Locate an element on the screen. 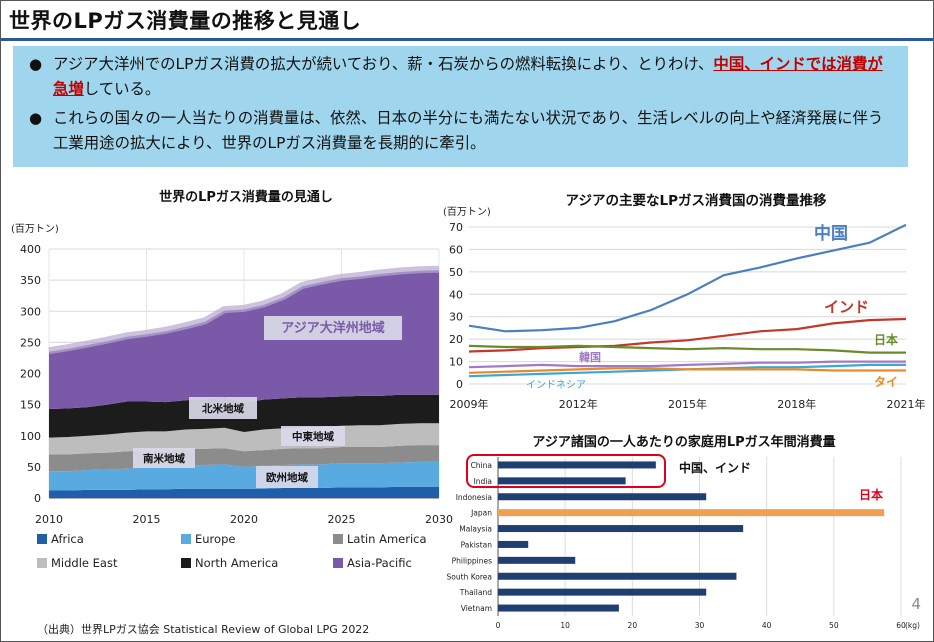 The image size is (934, 642). chart1-legend-label: Middle East is located at coordinates (84, 563).